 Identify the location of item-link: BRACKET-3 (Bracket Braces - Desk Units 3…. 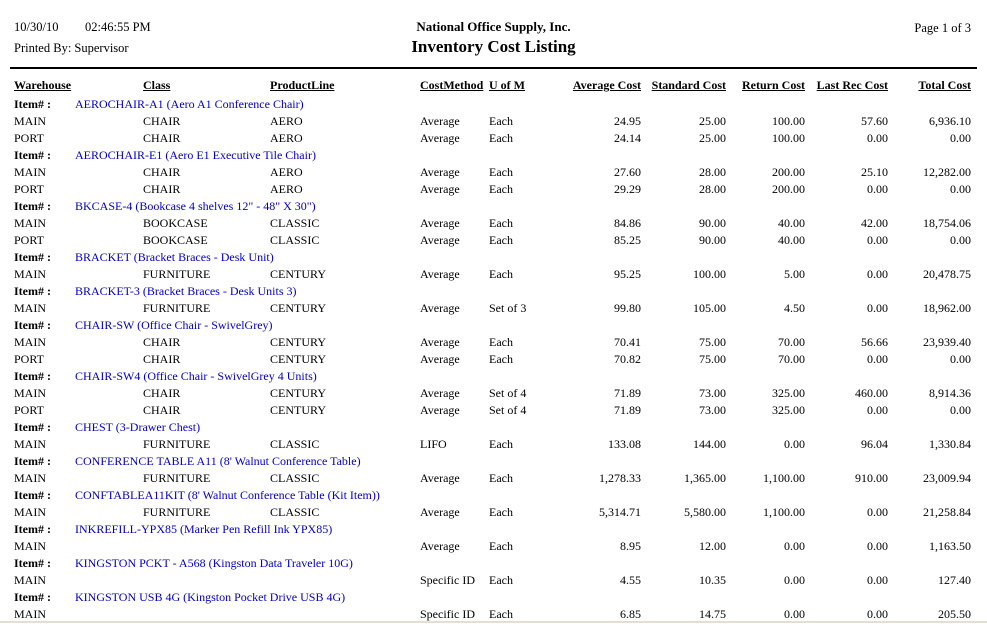
(186, 291).